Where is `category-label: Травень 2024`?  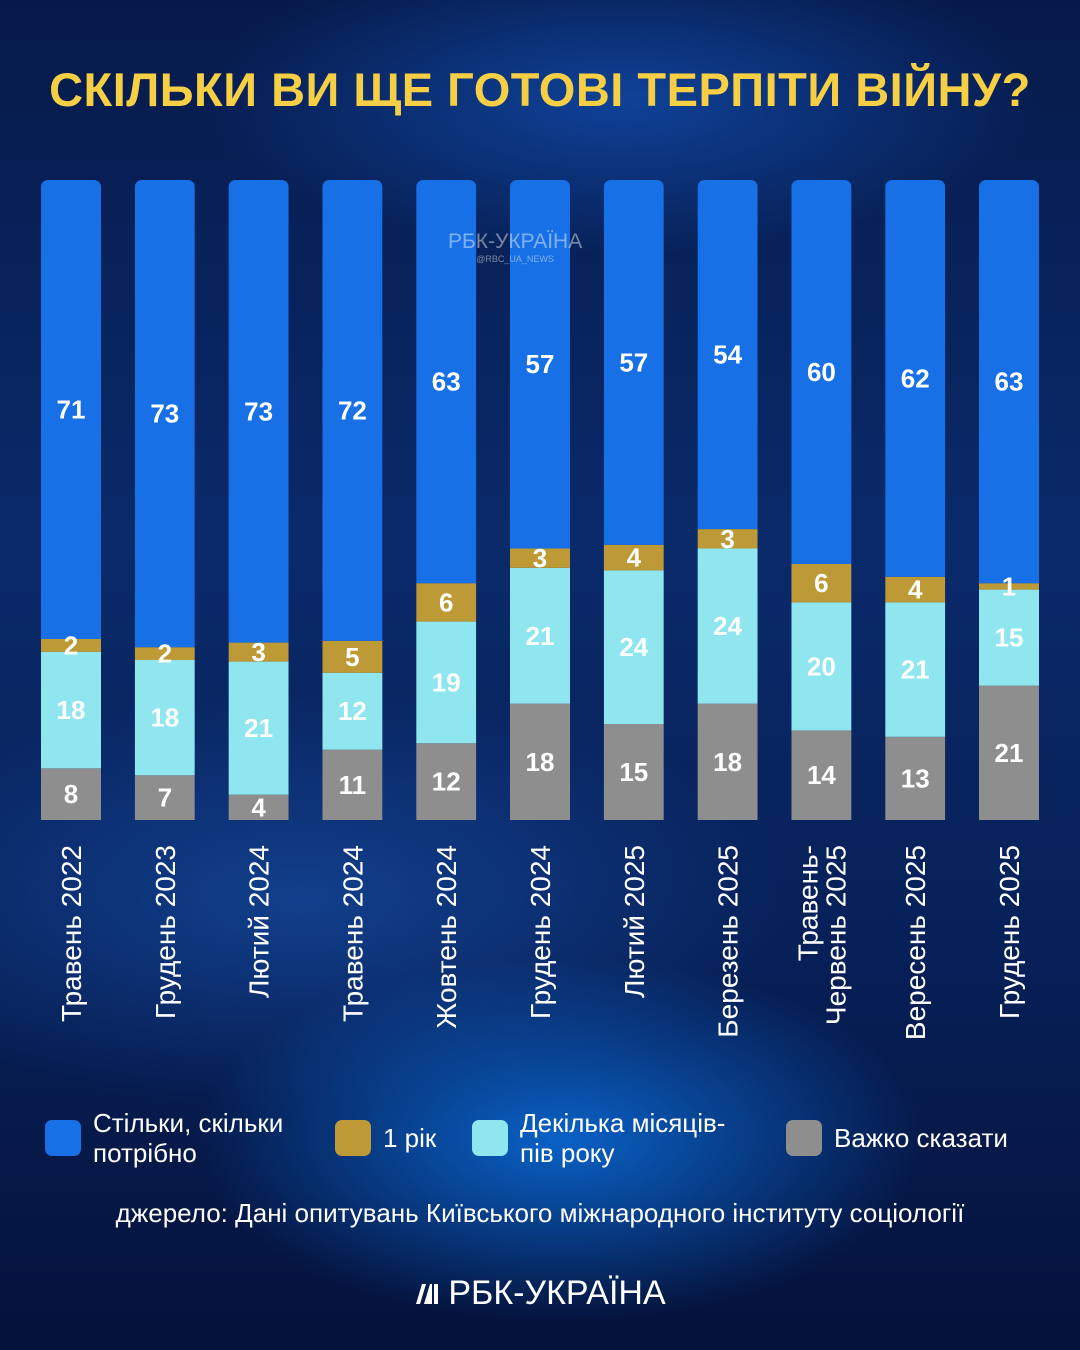 category-label: Травень 2024 is located at coordinates (352, 933).